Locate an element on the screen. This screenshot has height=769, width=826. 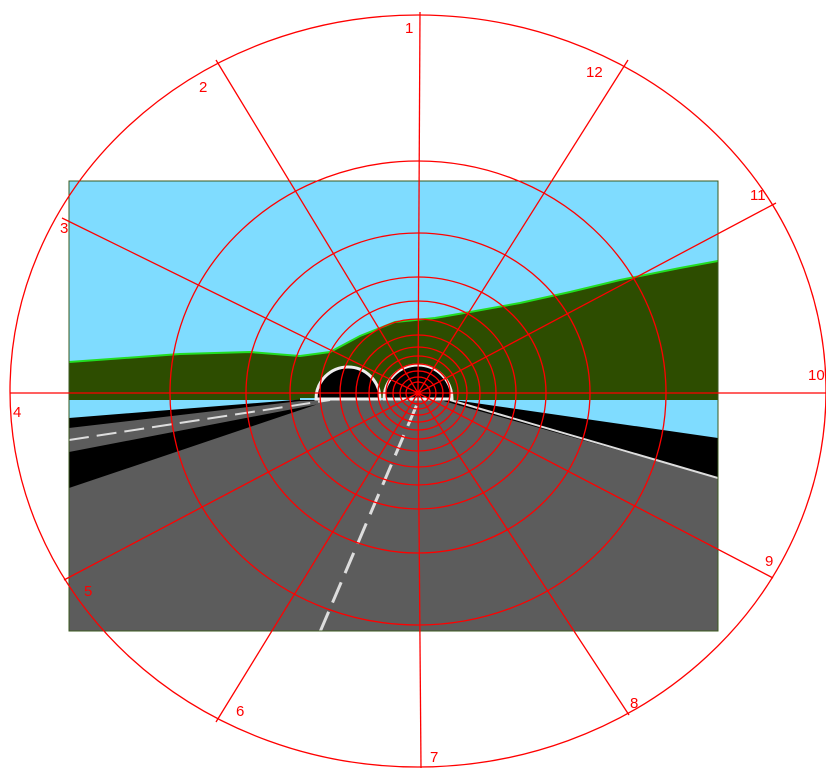
sector-label-7: 7 is located at coordinates (434, 757).